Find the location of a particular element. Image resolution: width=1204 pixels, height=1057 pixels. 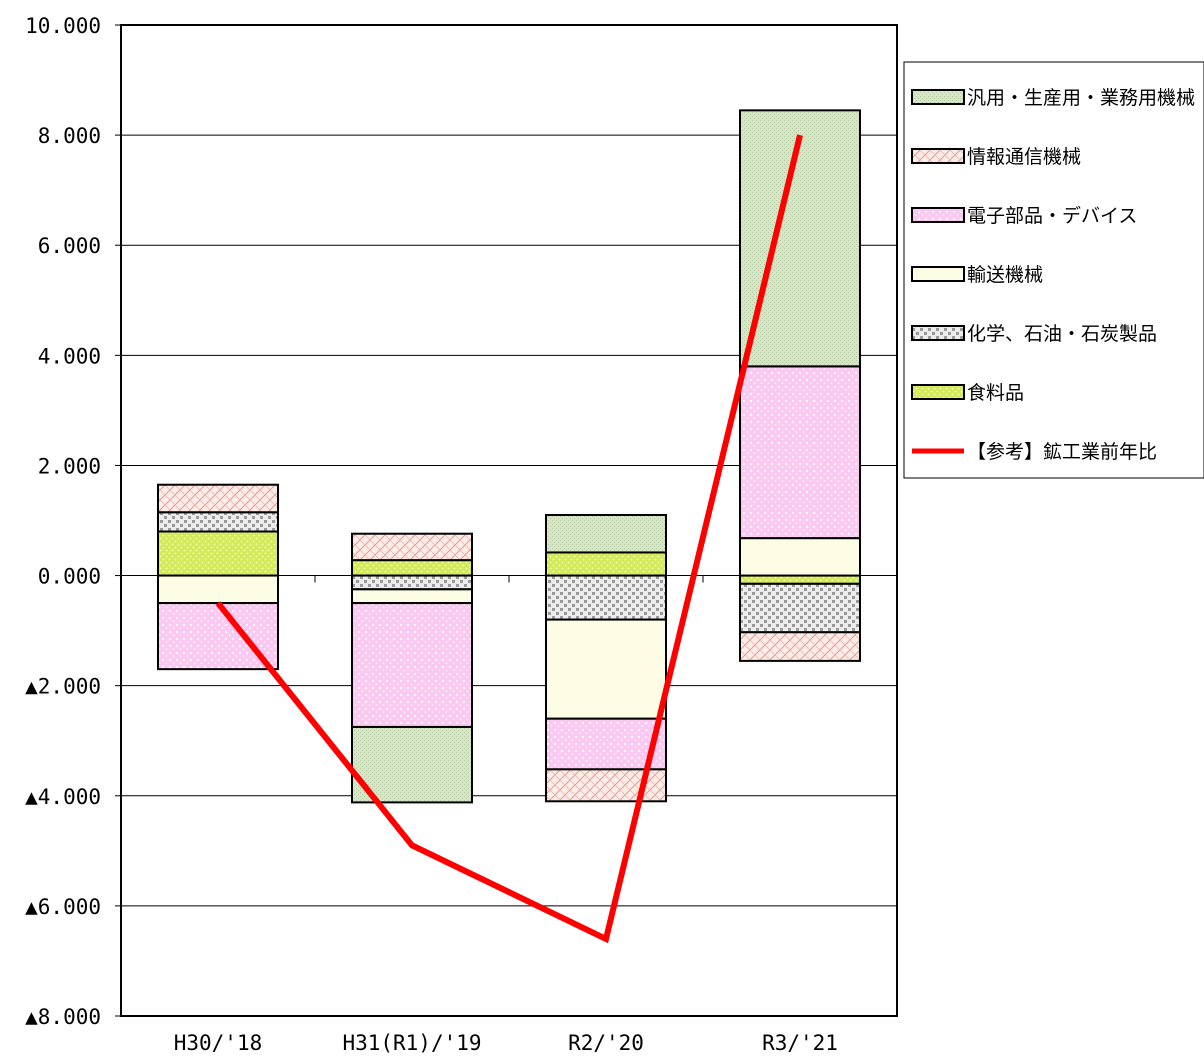

legend-label: 汎用・生産用・業務用機械 is located at coordinates (1081, 98).